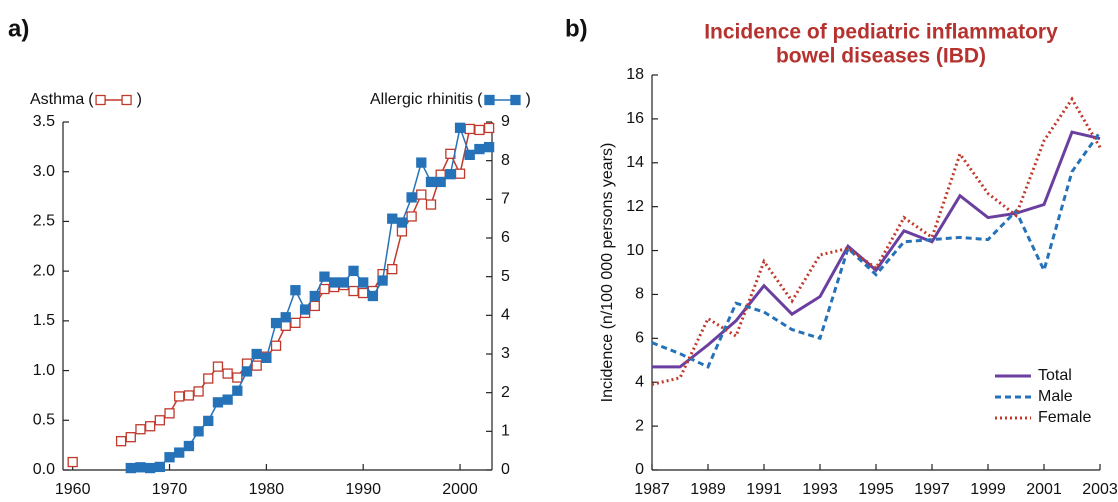  What do you see at coordinates (639, 381) in the screenshot?
I see `y-tick-label: 4` at bounding box center [639, 381].